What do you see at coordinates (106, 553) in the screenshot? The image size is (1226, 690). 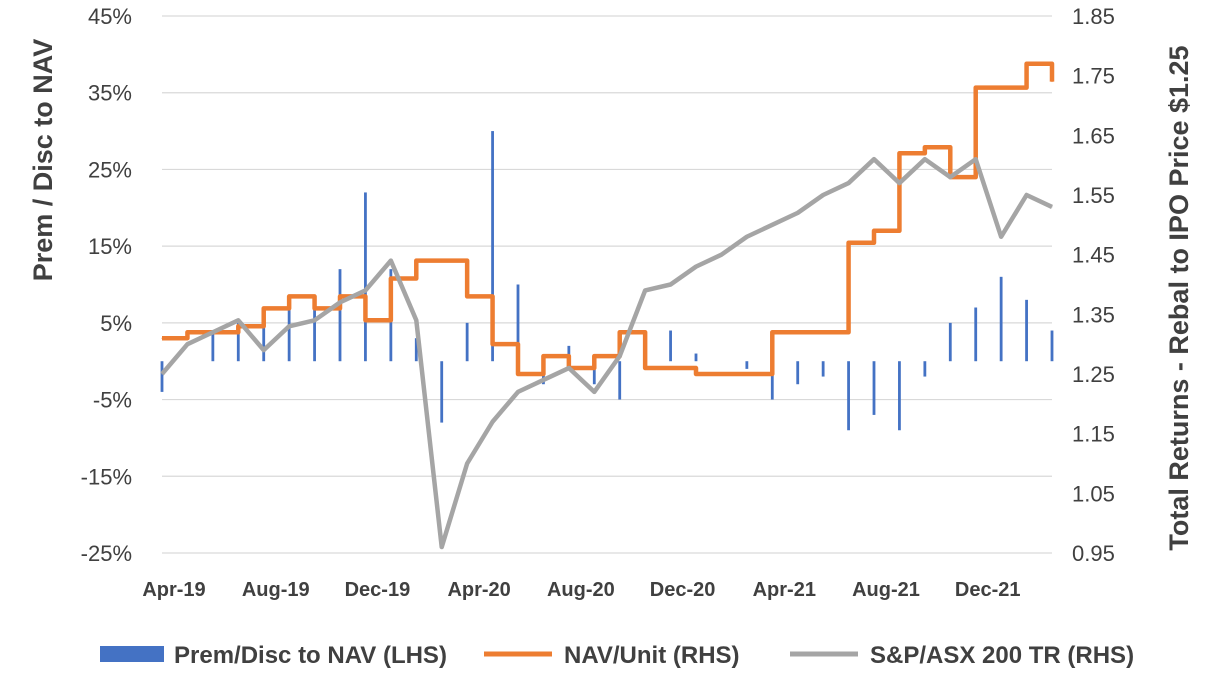 I see `left-tick-label: -25%` at bounding box center [106, 553].